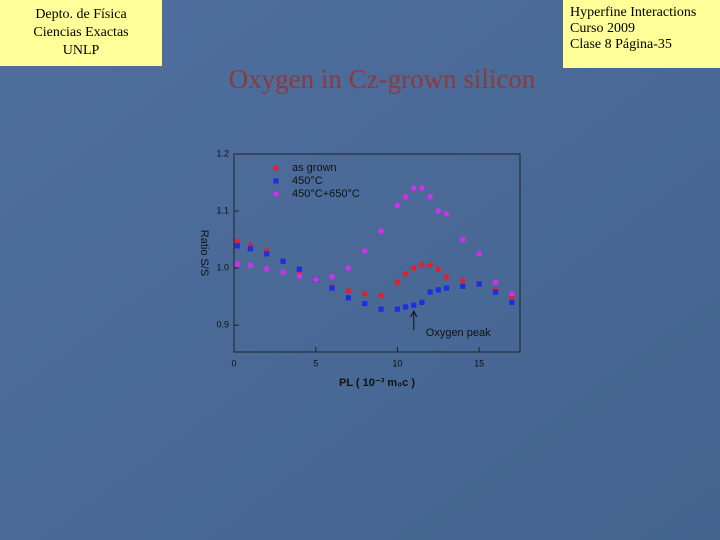  I want to click on annotation-arrowhead, so click(414, 313).